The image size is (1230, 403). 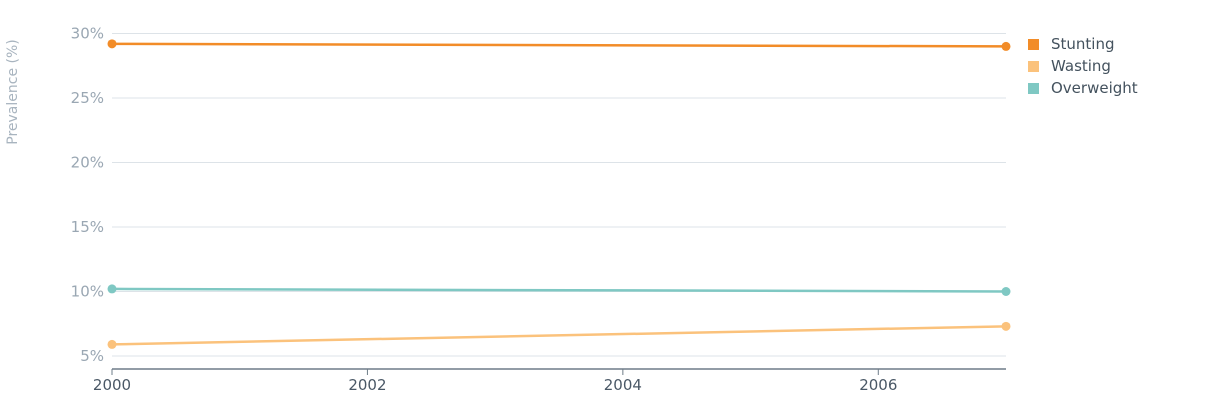 I want to click on legend: Stunting Wasting Overweight, so click(x=1083, y=66).